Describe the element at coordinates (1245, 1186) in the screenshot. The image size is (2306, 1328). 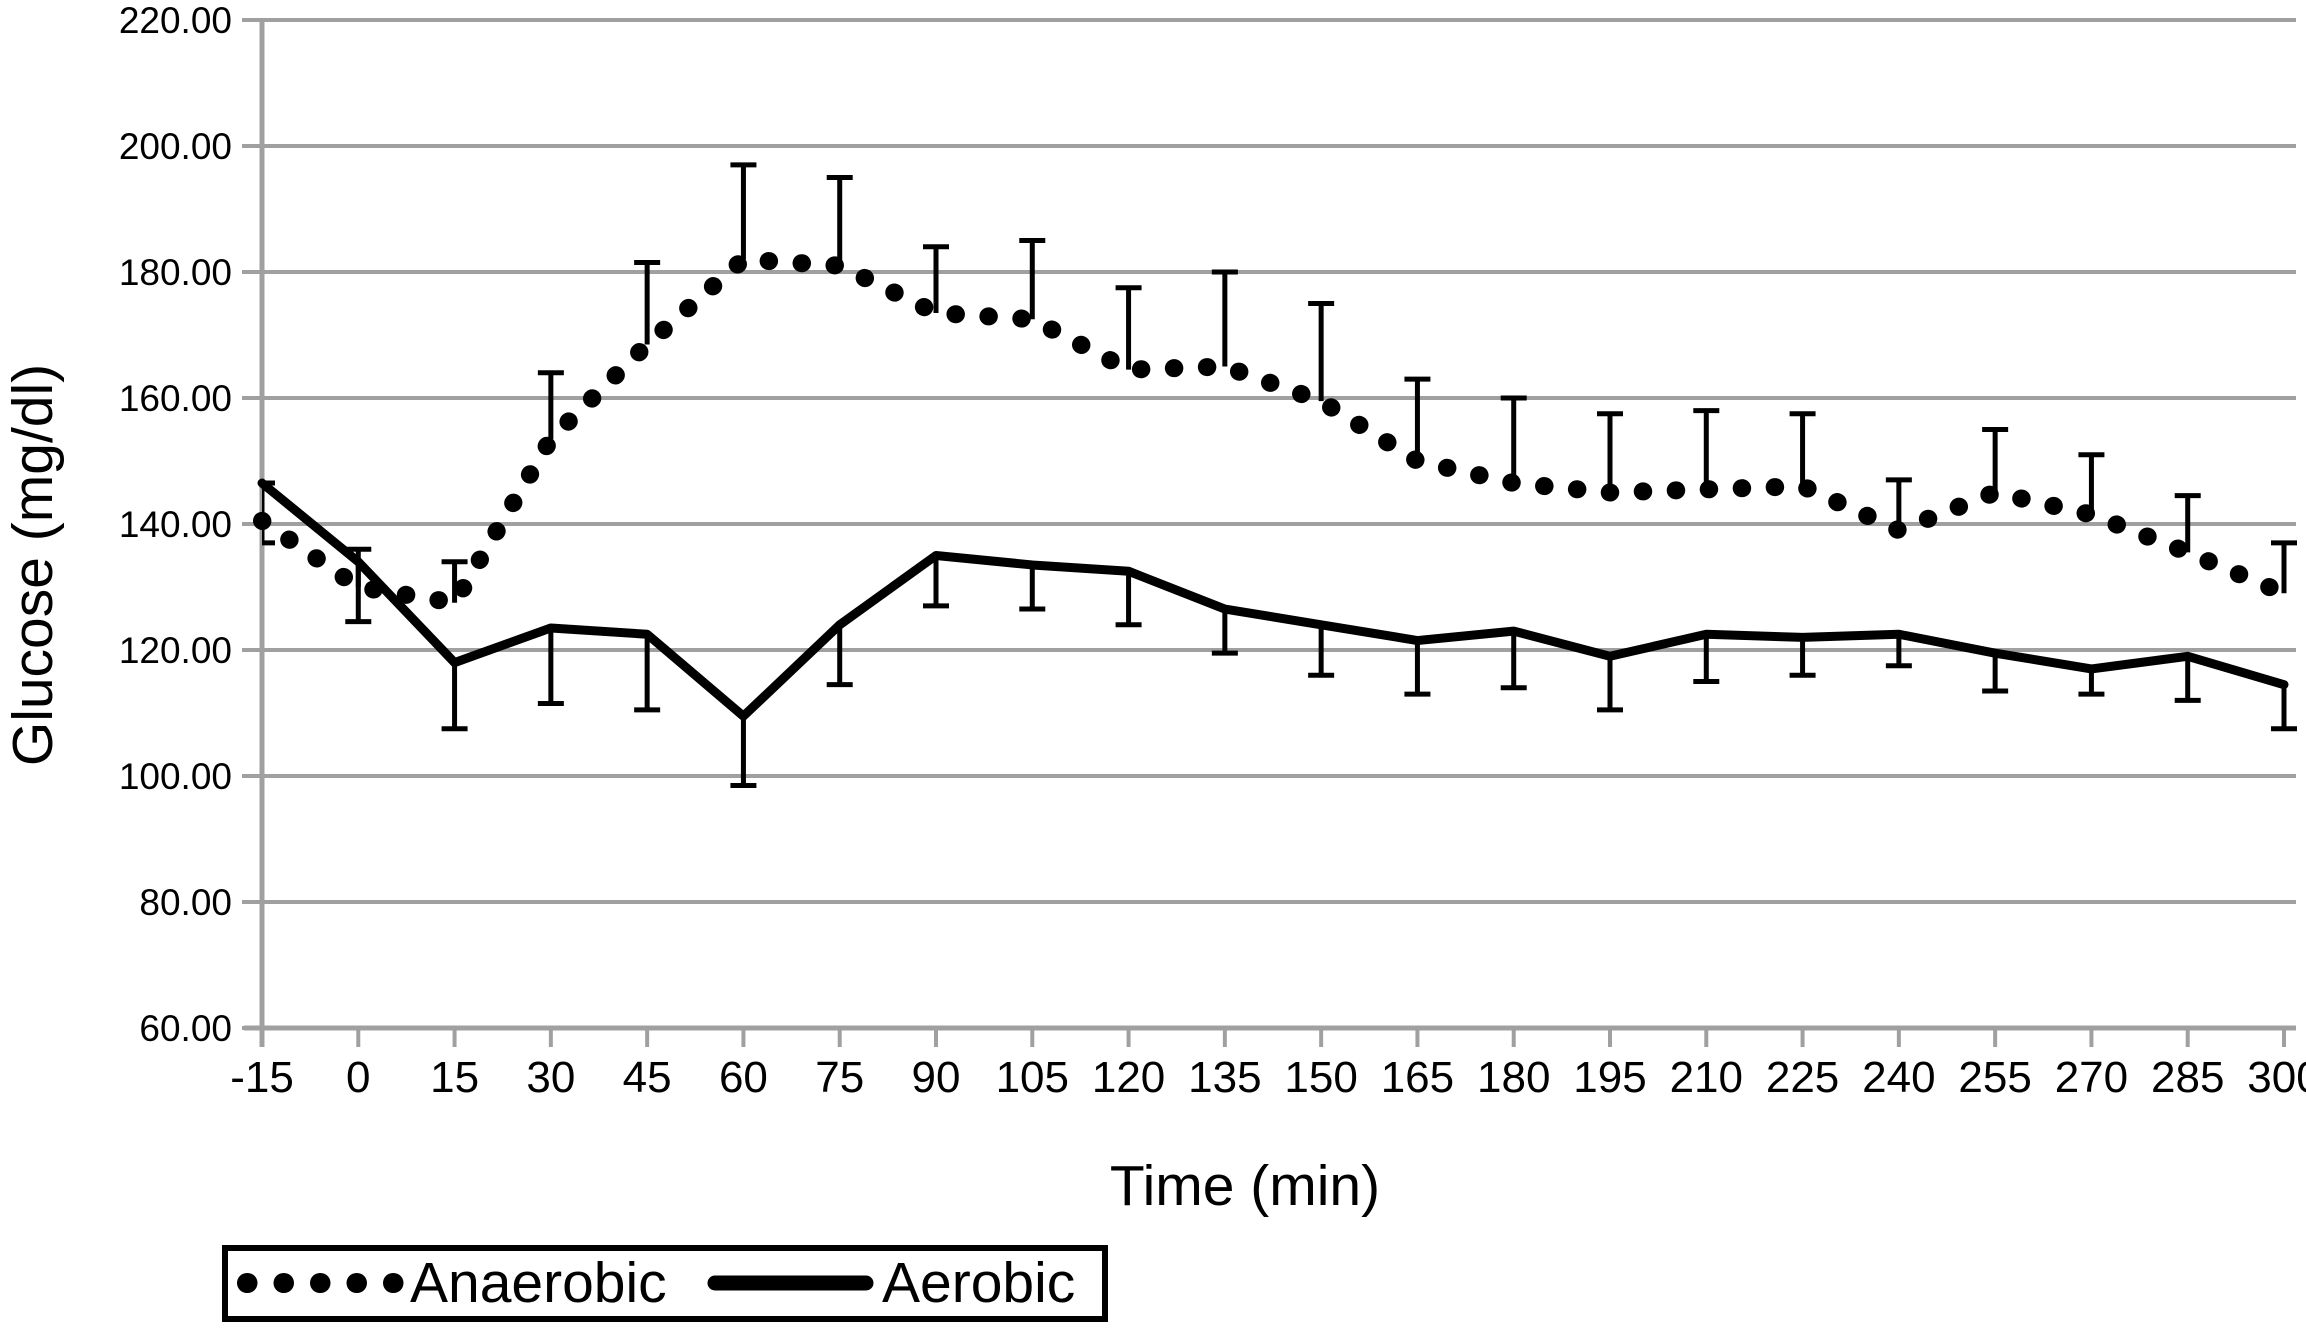
I see `x-axis-title: Time (min)` at that location.